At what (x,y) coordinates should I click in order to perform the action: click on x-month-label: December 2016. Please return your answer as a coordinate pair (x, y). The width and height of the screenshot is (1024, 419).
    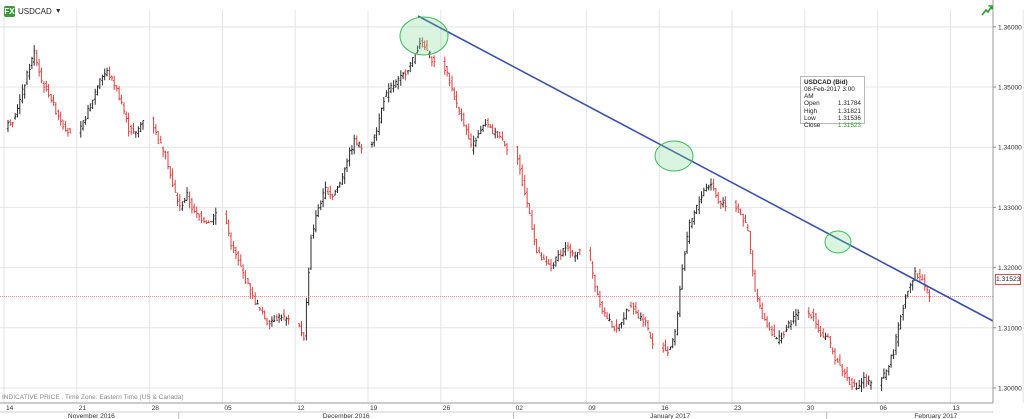
    Looking at the image, I should click on (346, 416).